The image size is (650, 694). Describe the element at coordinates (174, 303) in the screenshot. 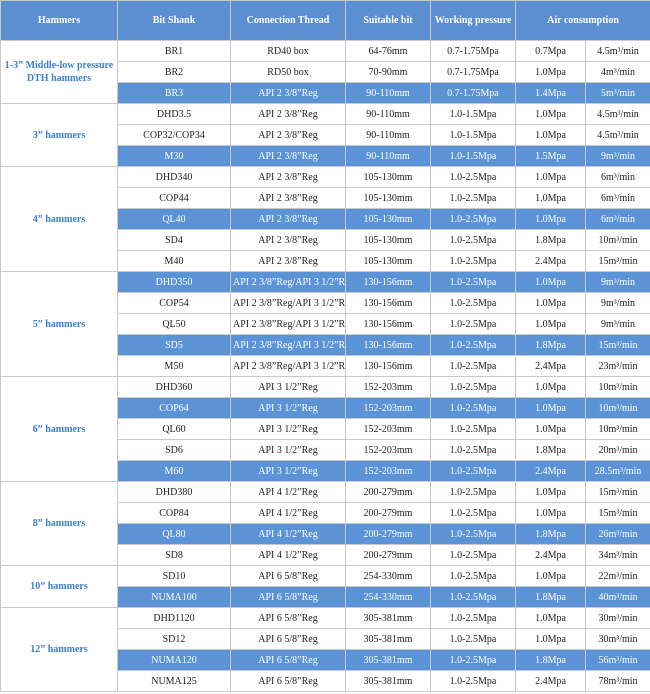

I see `table-cell: COP54` at that location.